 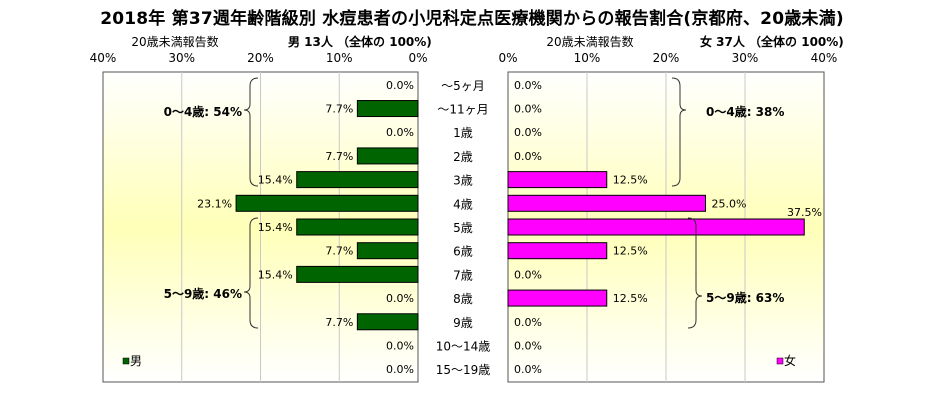 What do you see at coordinates (463, 204) in the screenshot?
I see `category-label: 4歳` at bounding box center [463, 204].